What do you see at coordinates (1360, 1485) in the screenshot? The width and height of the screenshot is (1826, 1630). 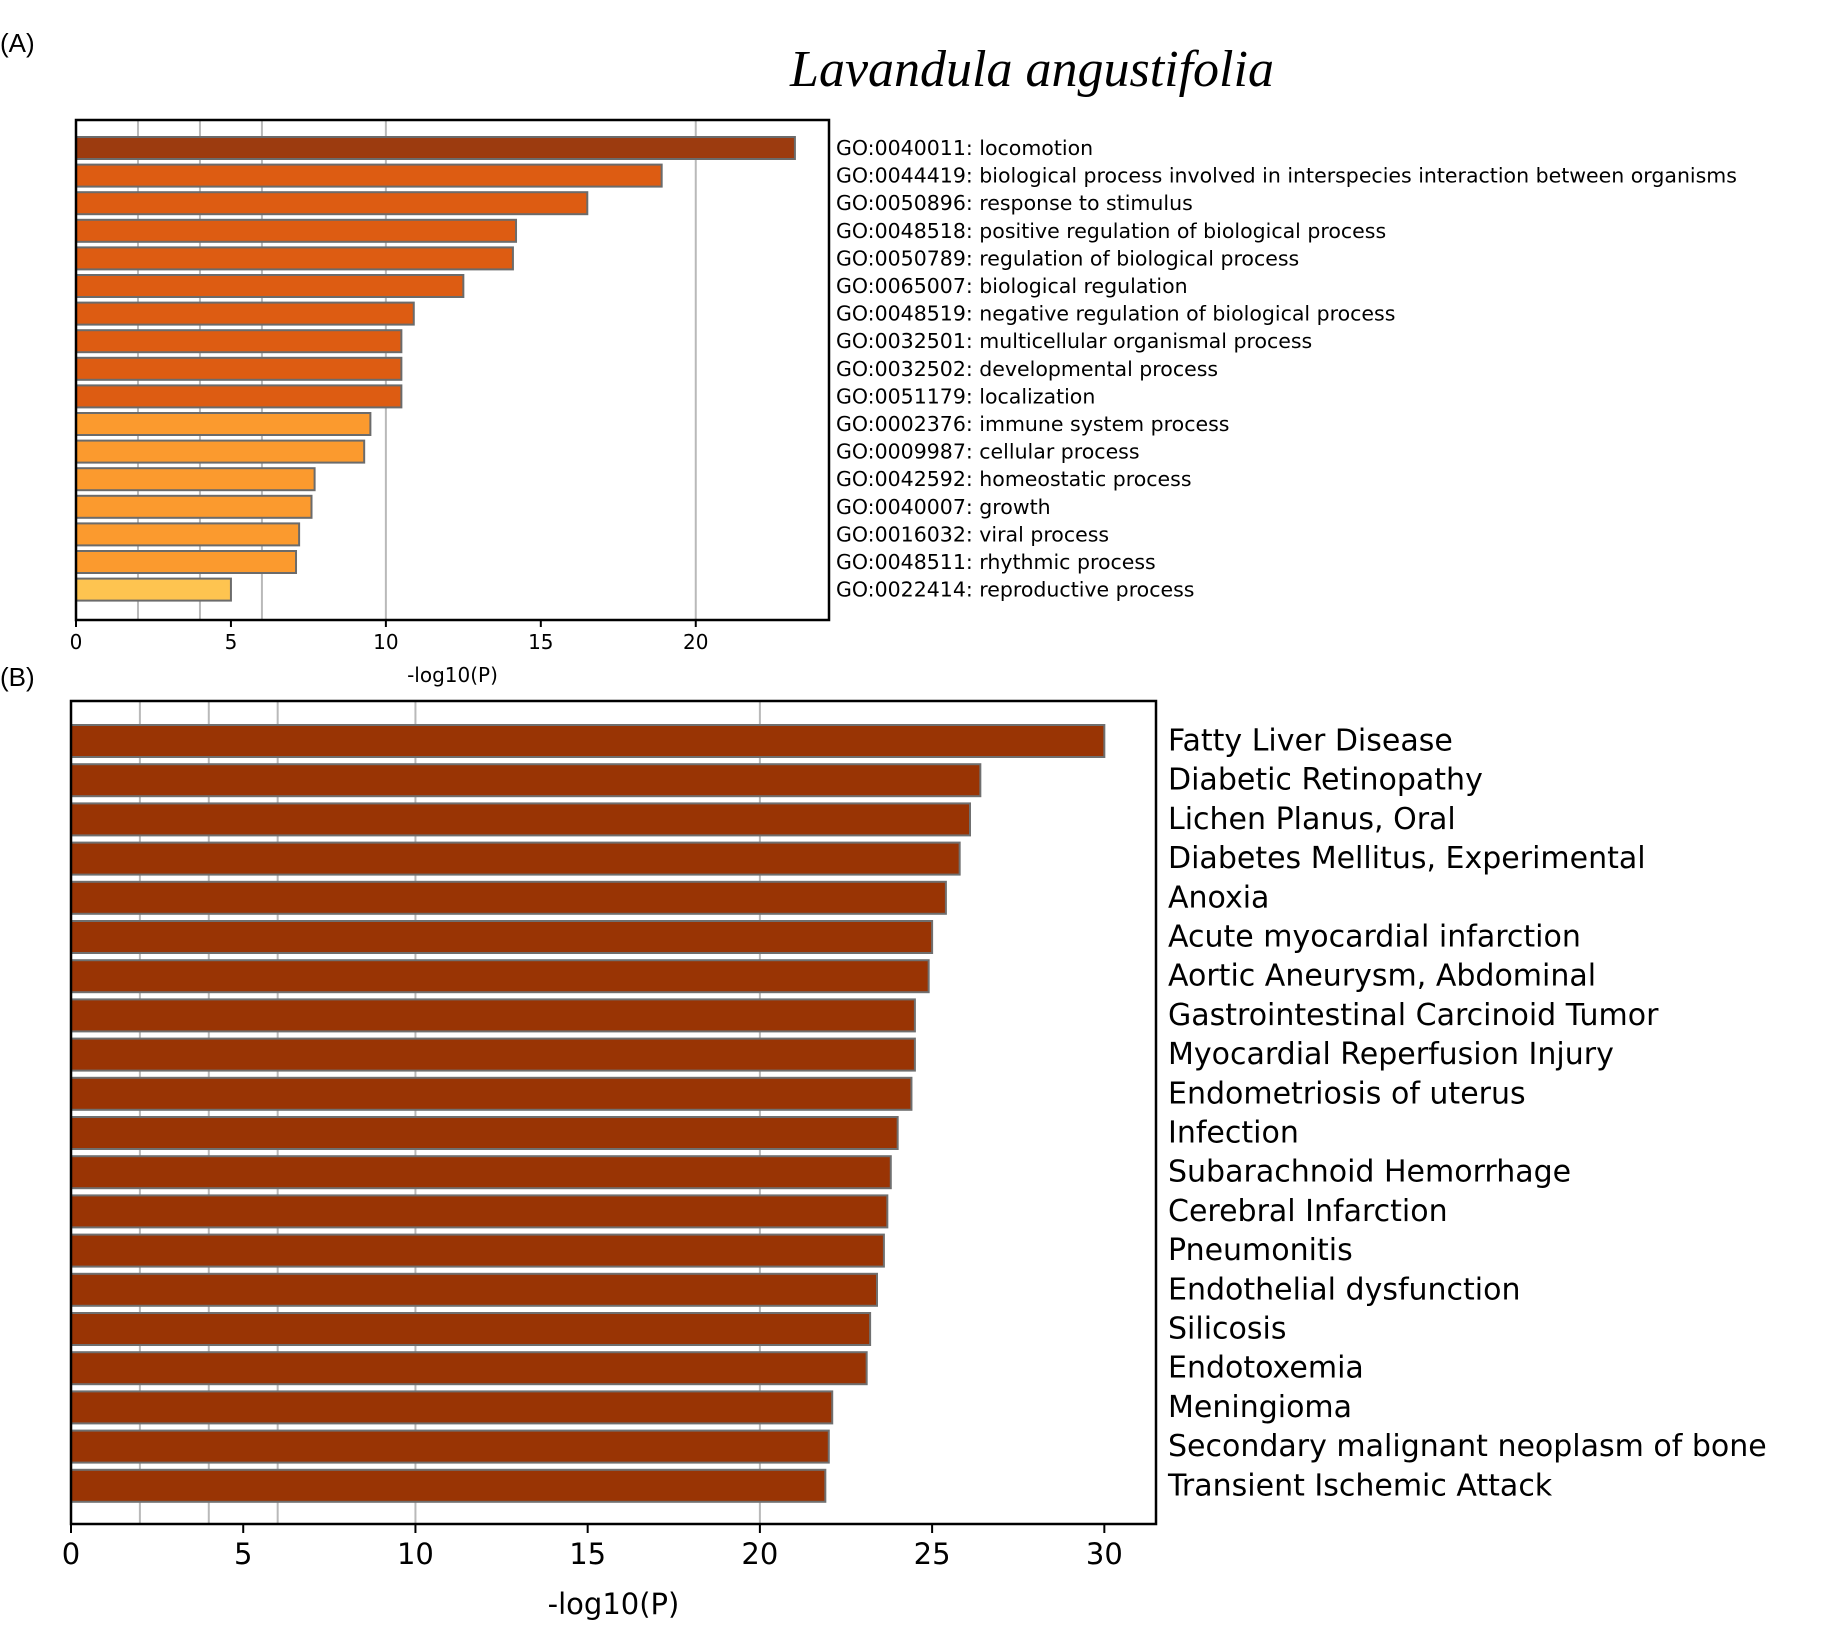 I see `category-label: Transient Ischemic Attack` at bounding box center [1360, 1485].